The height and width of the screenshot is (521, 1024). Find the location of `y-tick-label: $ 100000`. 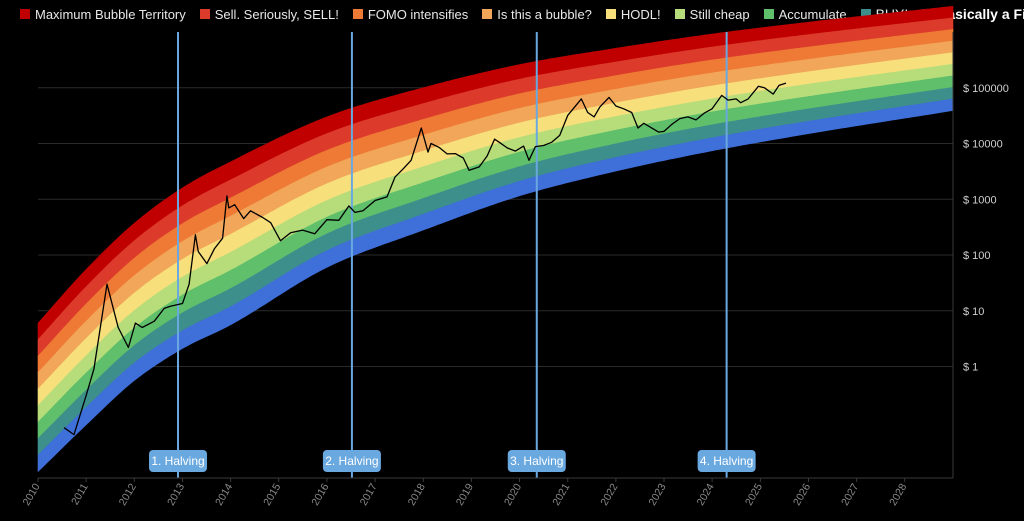

y-tick-label: $ 100000 is located at coordinates (986, 89).